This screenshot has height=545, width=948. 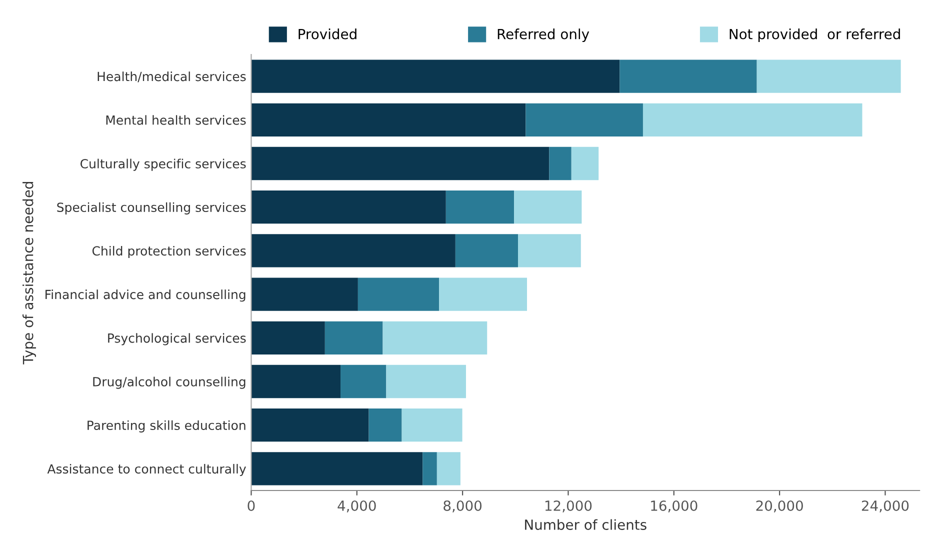 What do you see at coordinates (779, 506) in the screenshot?
I see `x-tick-label: 20,000` at bounding box center [779, 506].